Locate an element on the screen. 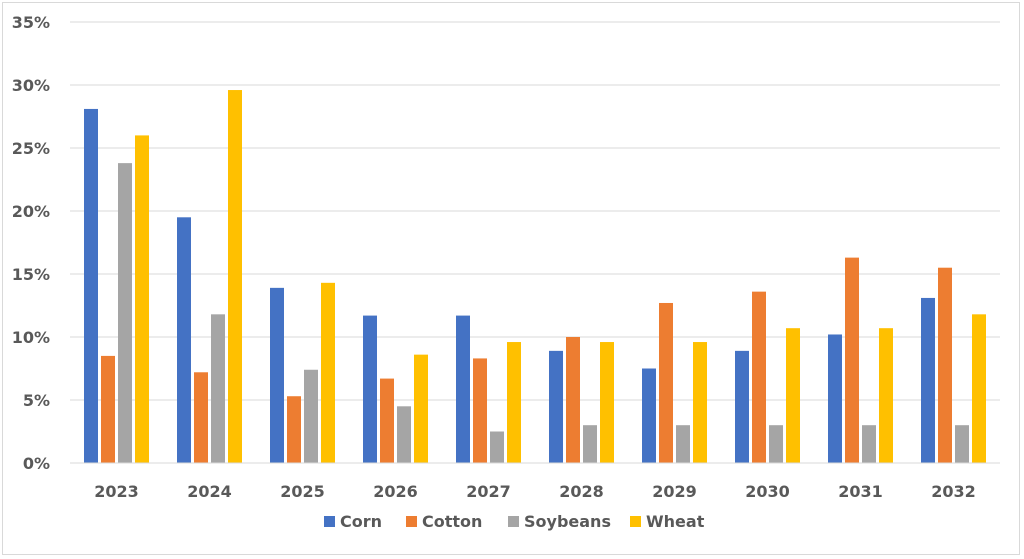 This screenshot has width=1024, height=559. bar-soybeans-2032 is located at coordinates (962, 444).